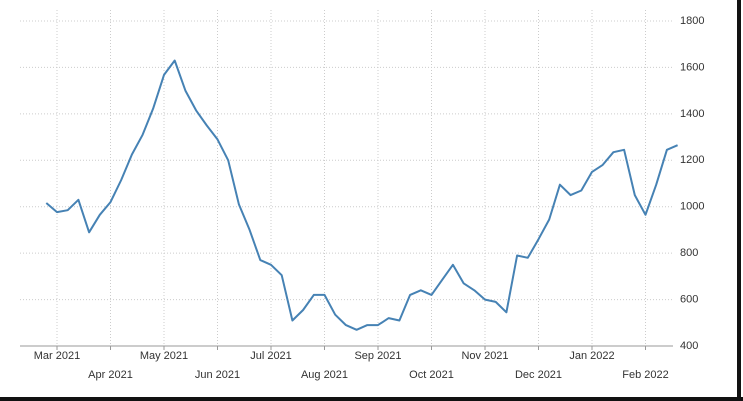  Describe the element at coordinates (484, 356) in the screenshot. I see `x-tick-label: Nov 2021` at that location.